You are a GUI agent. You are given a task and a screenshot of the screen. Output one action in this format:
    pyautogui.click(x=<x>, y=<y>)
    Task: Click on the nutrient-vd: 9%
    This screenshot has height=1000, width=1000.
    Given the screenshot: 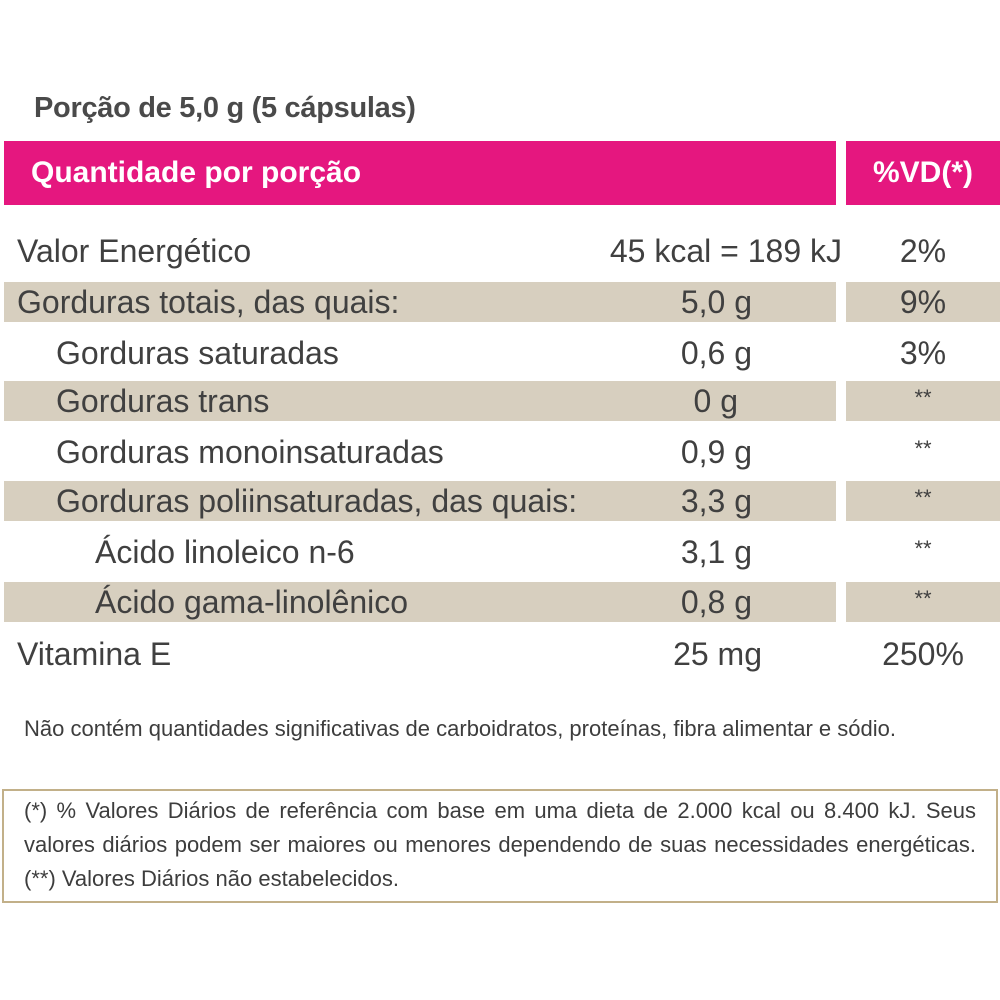 What is the action you would take?
    pyautogui.click(x=923, y=302)
    